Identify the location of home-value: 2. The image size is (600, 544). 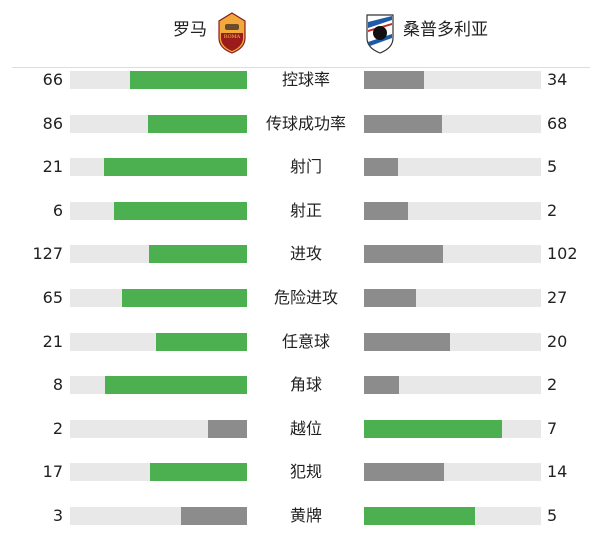
(57, 428).